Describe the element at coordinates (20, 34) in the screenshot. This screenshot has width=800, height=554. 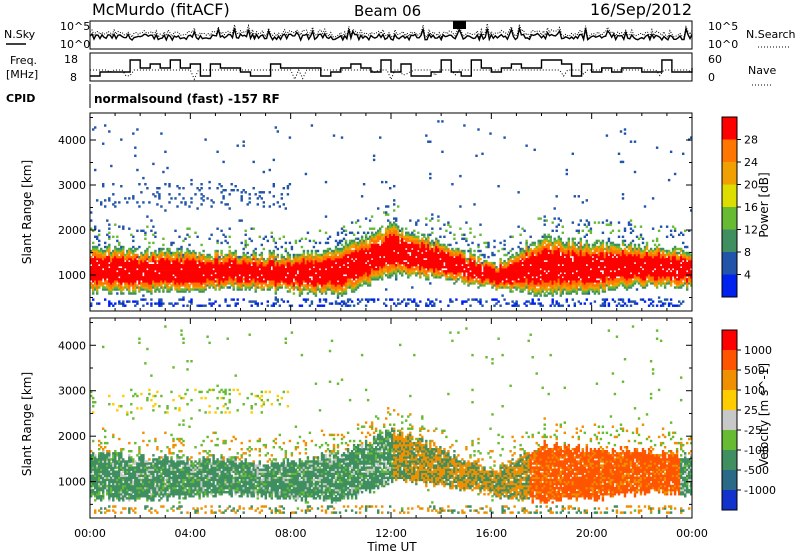
I see `nsky-label: N.Sky` at that location.